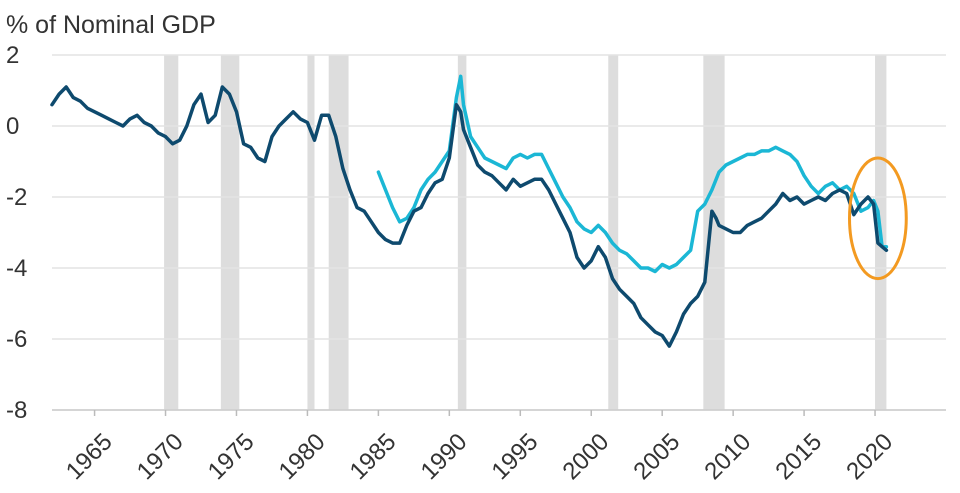  Describe the element at coordinates (231, 456) in the screenshot. I see `x-tick-label: 1975` at that location.